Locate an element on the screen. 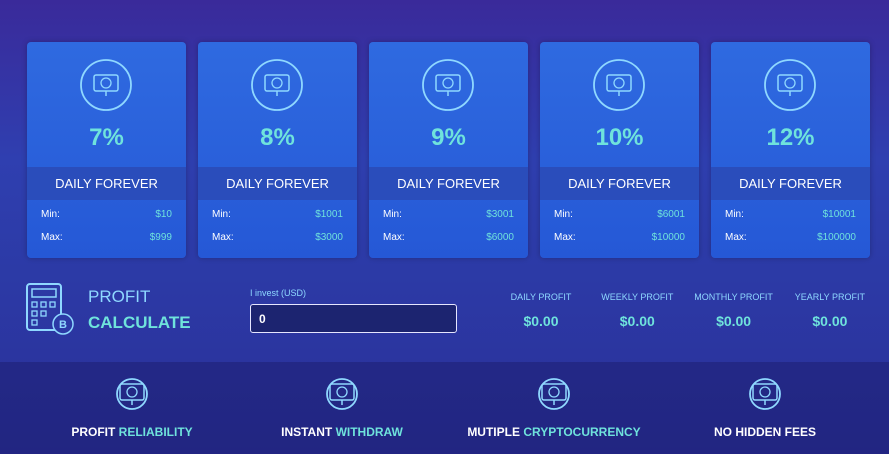 The width and height of the screenshot is (889, 454). plan-rate: 8% is located at coordinates (277, 137).